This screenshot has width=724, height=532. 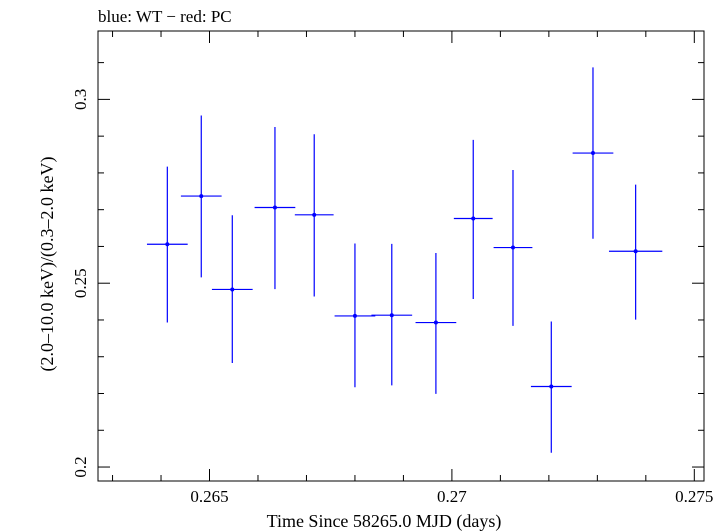 I want to click on x-tick-label: 0.275, so click(x=694, y=496).